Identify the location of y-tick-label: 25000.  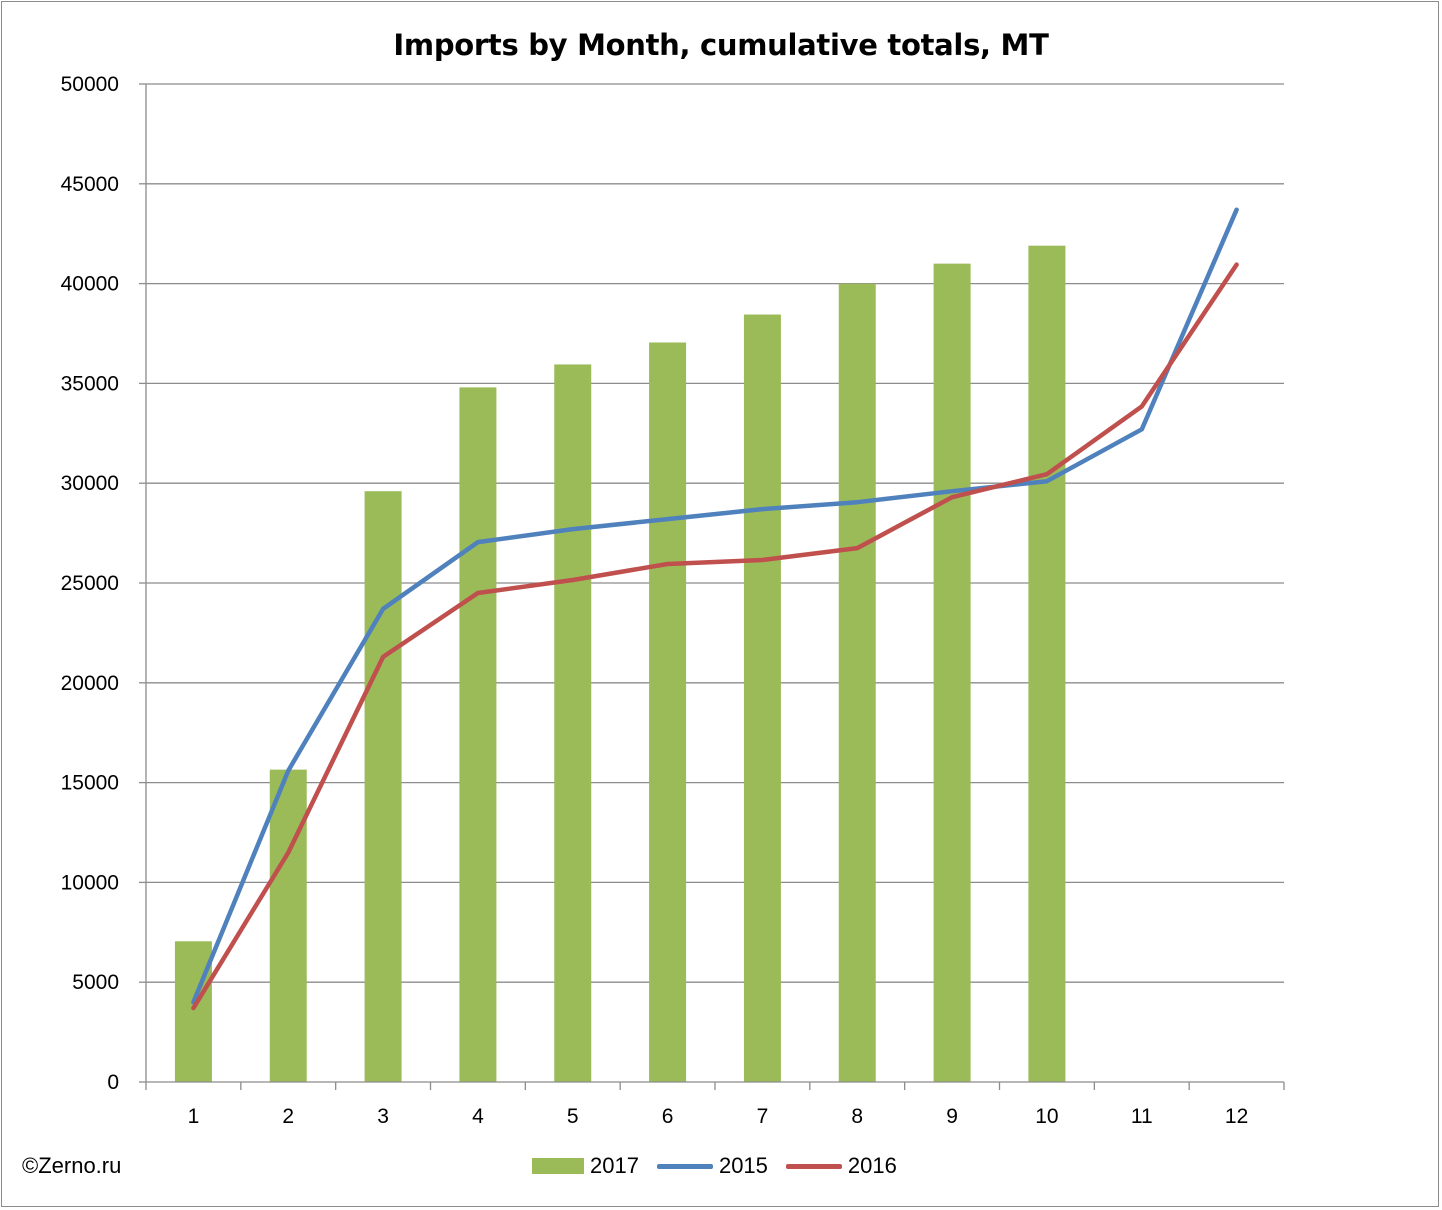
(90, 583).